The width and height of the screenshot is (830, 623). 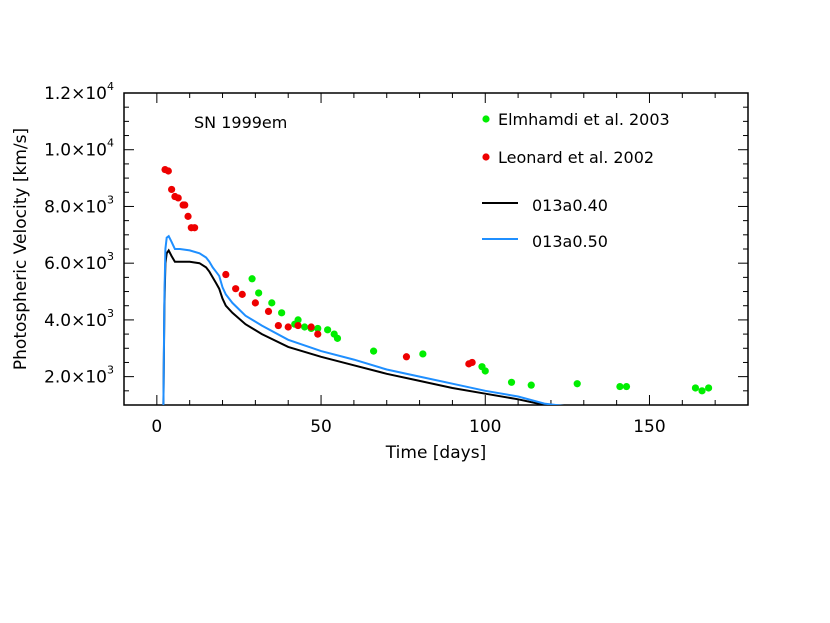 What do you see at coordinates (576, 157) in the screenshot?
I see `legend-label: Leonard et al. 2002` at bounding box center [576, 157].